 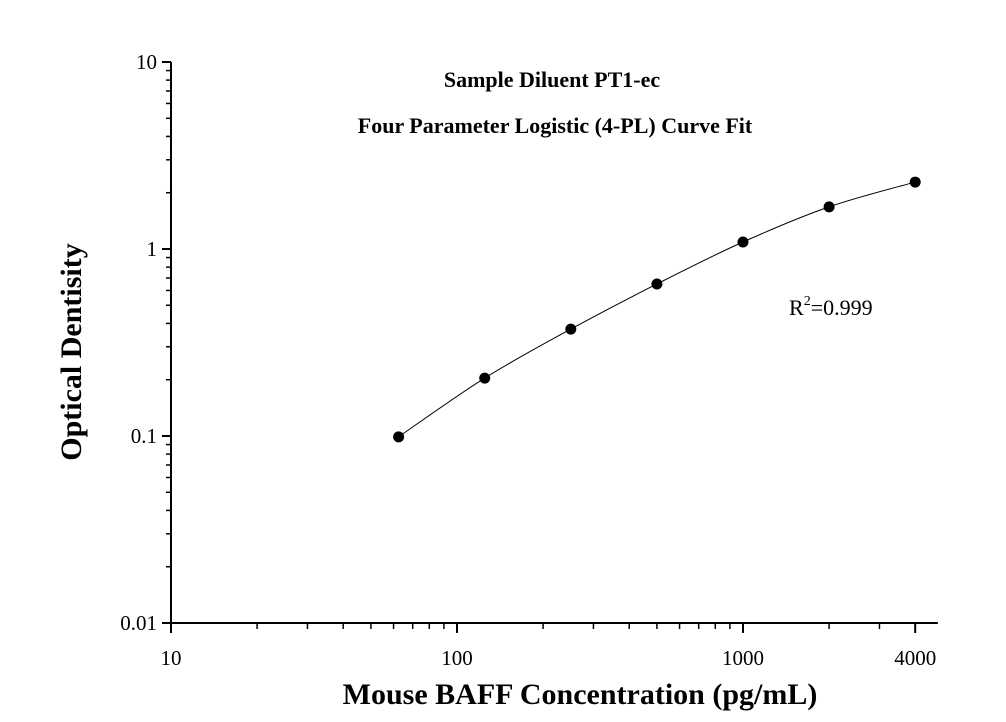 I want to click on r-squared-annotation: R2=0.999, so click(x=831, y=307).